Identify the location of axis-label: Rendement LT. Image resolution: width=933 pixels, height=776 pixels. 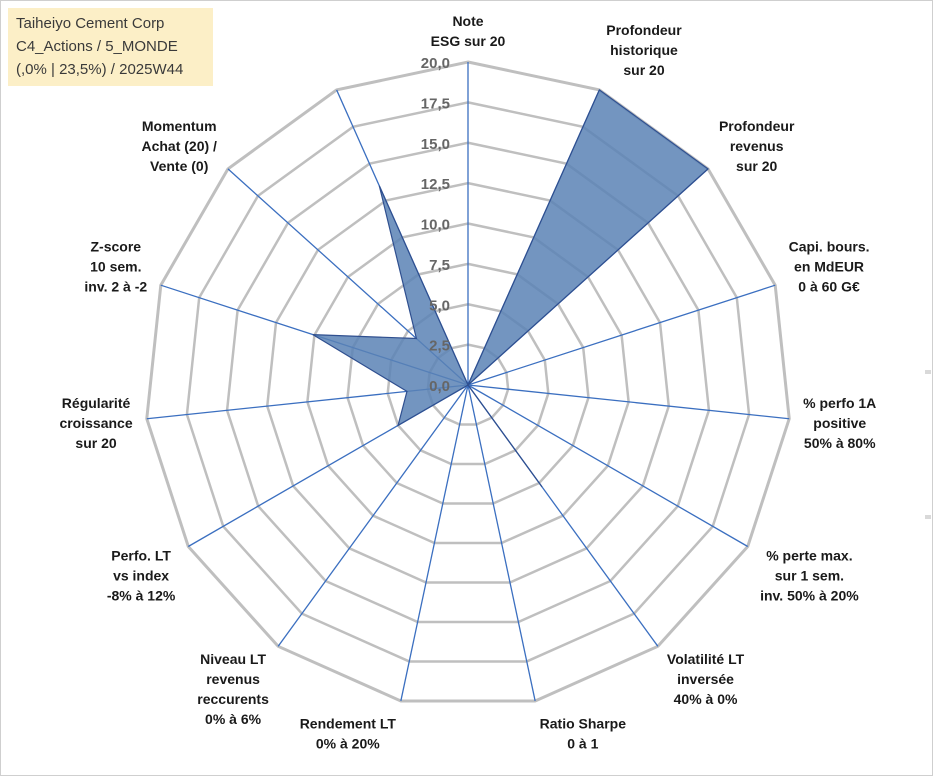
(348, 724).